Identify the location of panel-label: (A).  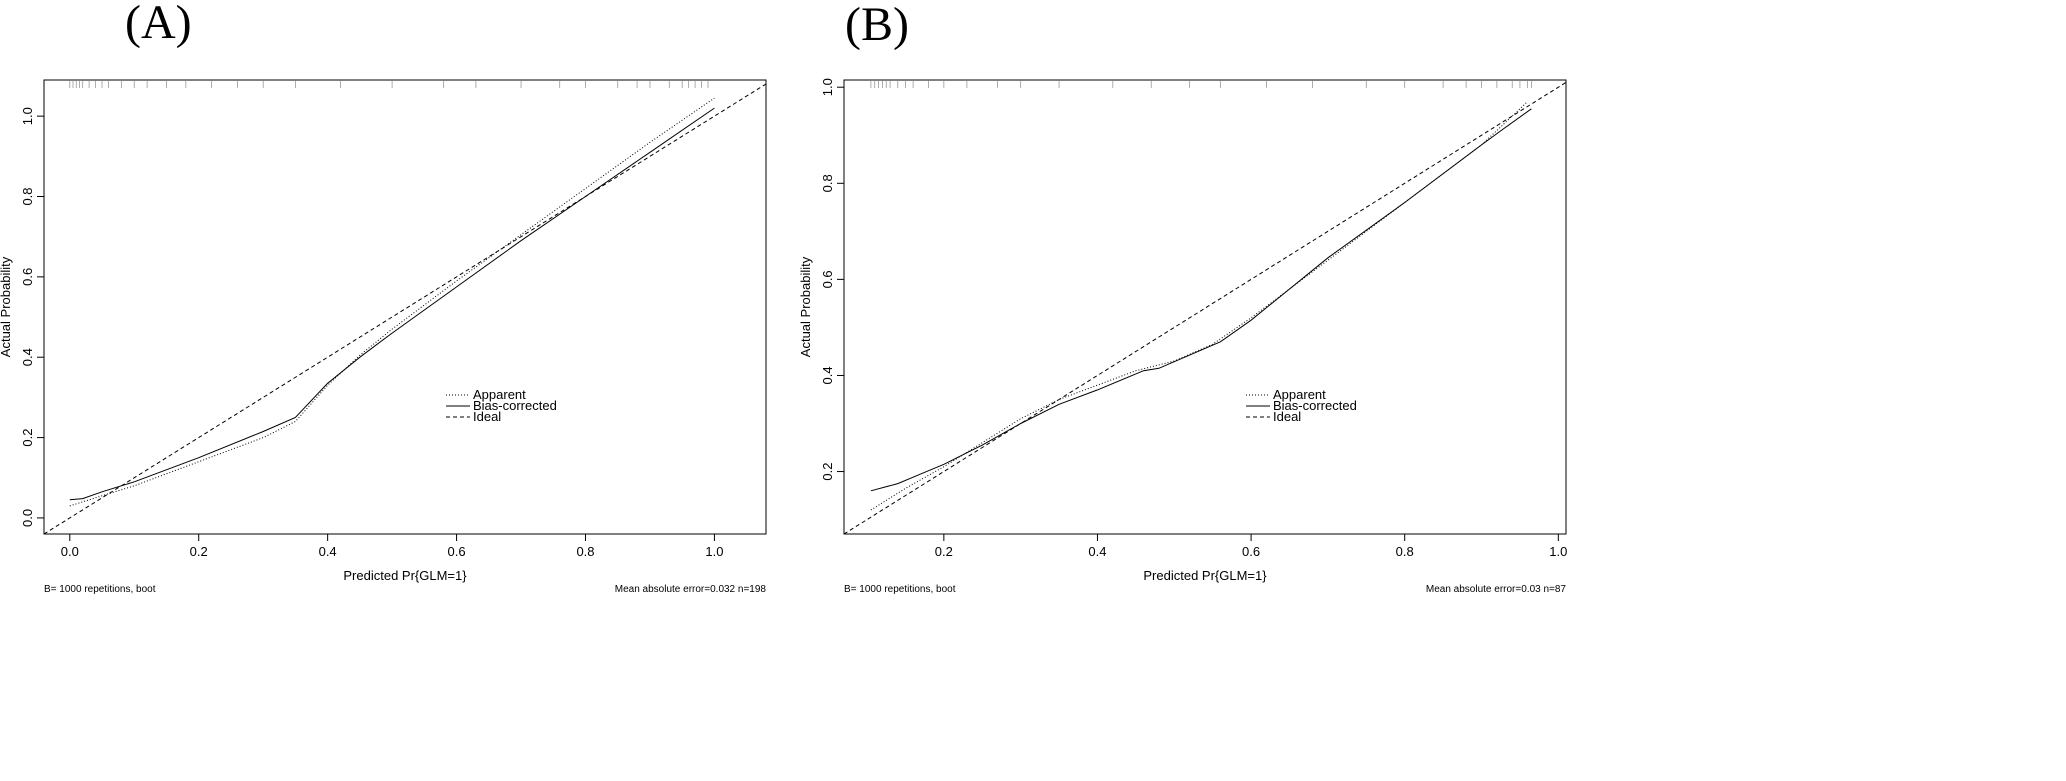
(158, 24).